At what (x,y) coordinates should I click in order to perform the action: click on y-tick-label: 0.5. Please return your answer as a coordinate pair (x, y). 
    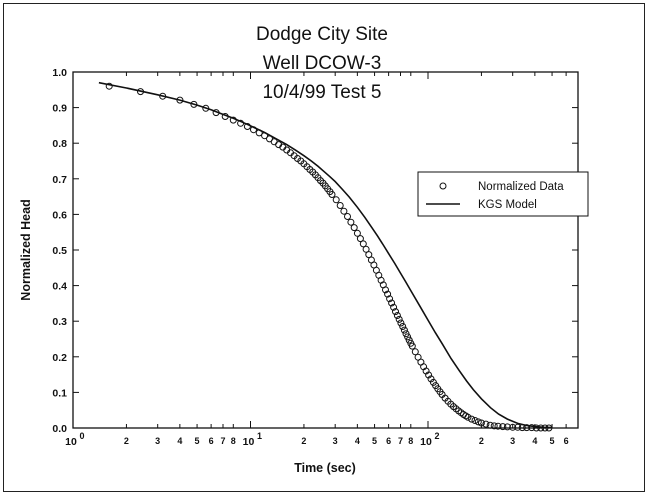
    Looking at the image, I should click on (59, 251).